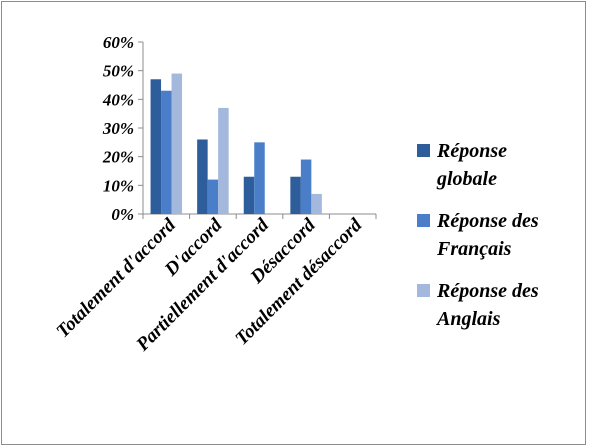 This screenshot has height=448, width=589. What do you see at coordinates (118, 42) in the screenshot?
I see `y-tick-label: 60%` at bounding box center [118, 42].